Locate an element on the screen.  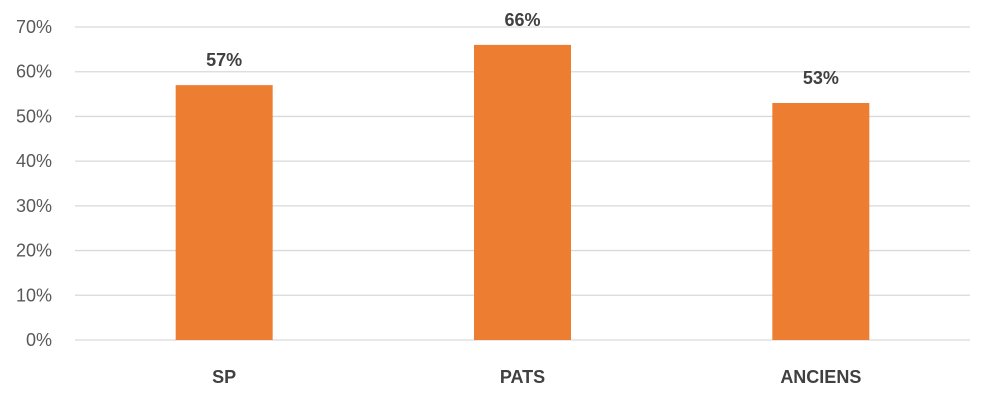
y-tick-label: 50% is located at coordinates (34, 116).